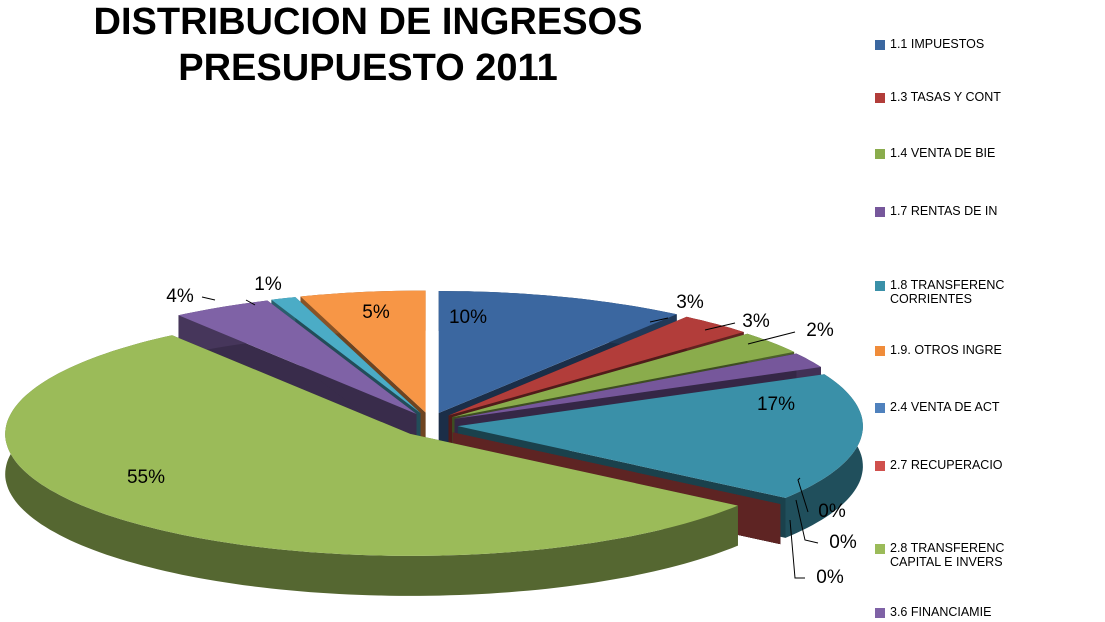 This screenshot has height=622, width=1105. What do you see at coordinates (947, 548) in the screenshot?
I see `legend-label-line: 2.8 TRANSFERENC` at bounding box center [947, 548].